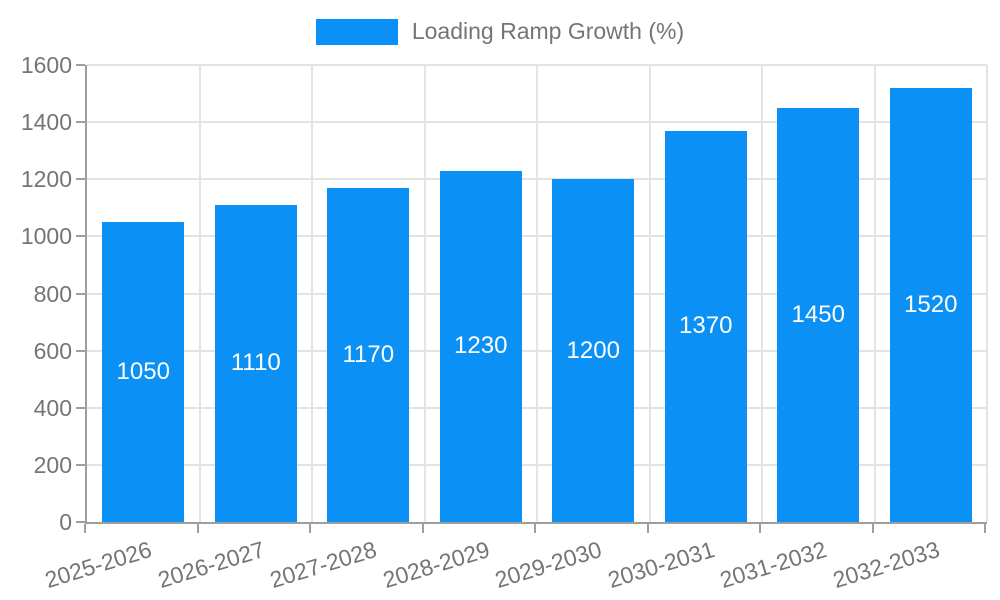 This screenshot has width=1000, height=600. Describe the element at coordinates (773, 565) in the screenshot. I see `x-category-label: 2031-2032` at that location.